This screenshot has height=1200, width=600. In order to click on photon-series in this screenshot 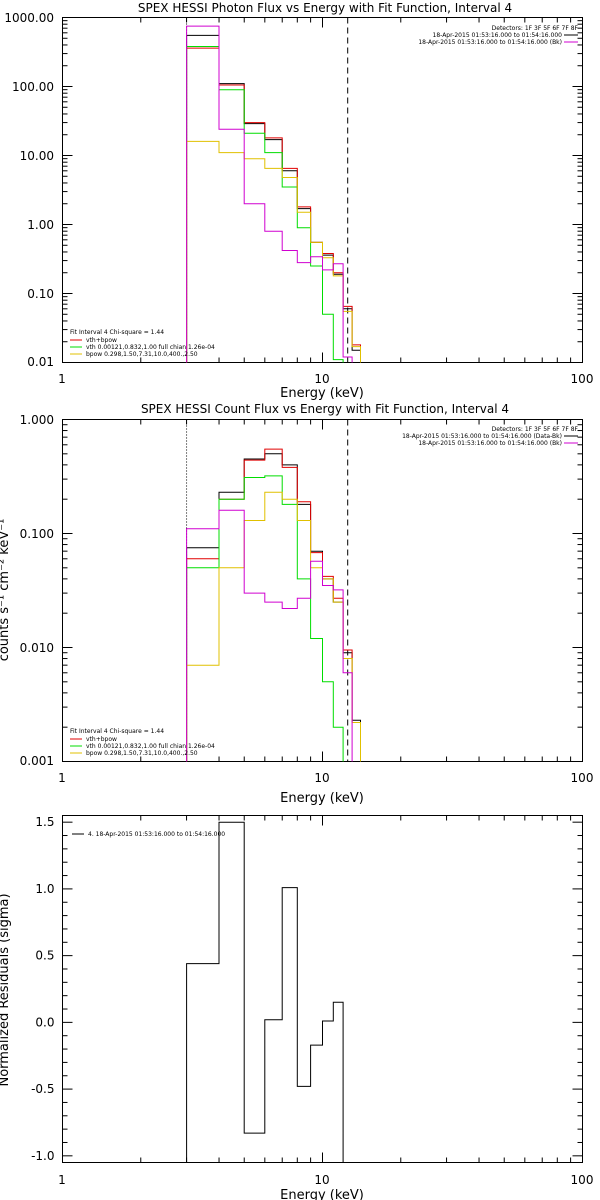, I will do `click(273, 194)`.